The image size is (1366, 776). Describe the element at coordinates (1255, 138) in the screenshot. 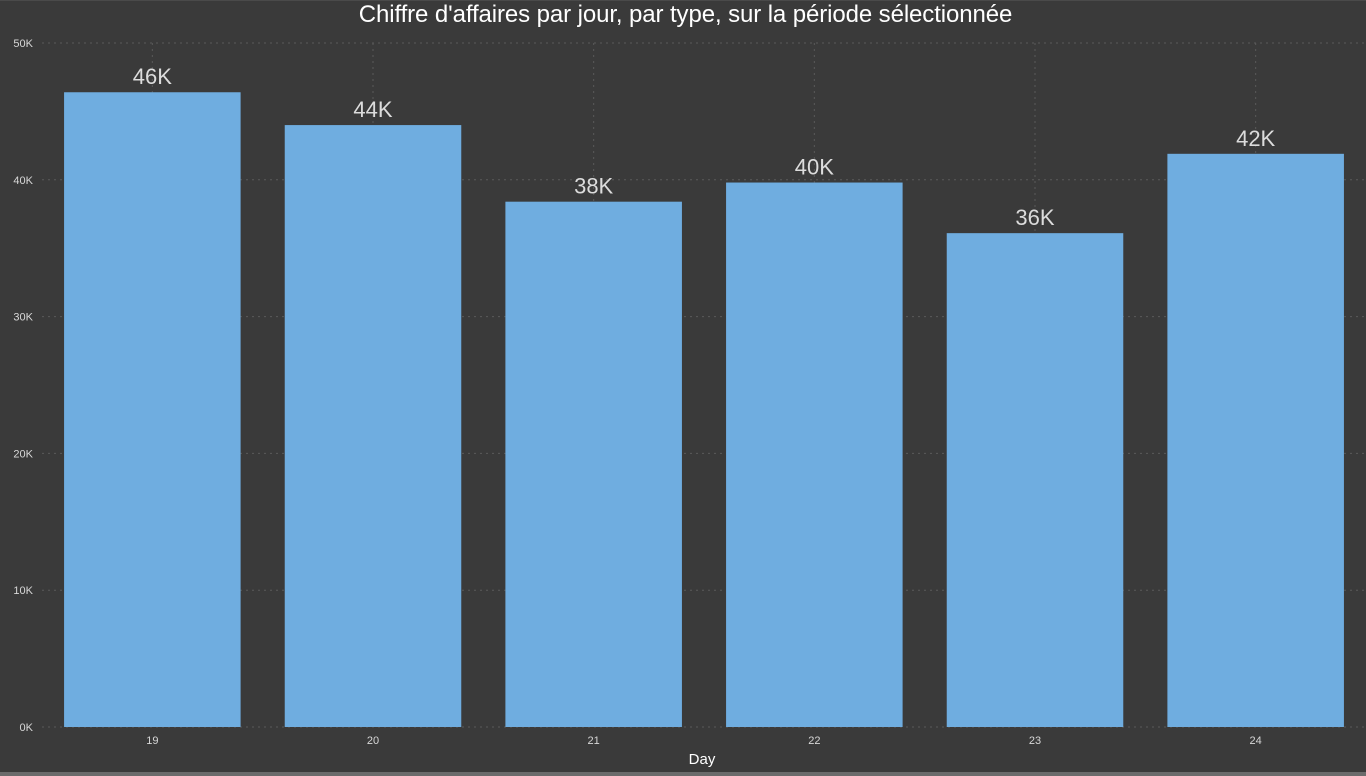

I see `data-label-day-24: 42K` at that location.